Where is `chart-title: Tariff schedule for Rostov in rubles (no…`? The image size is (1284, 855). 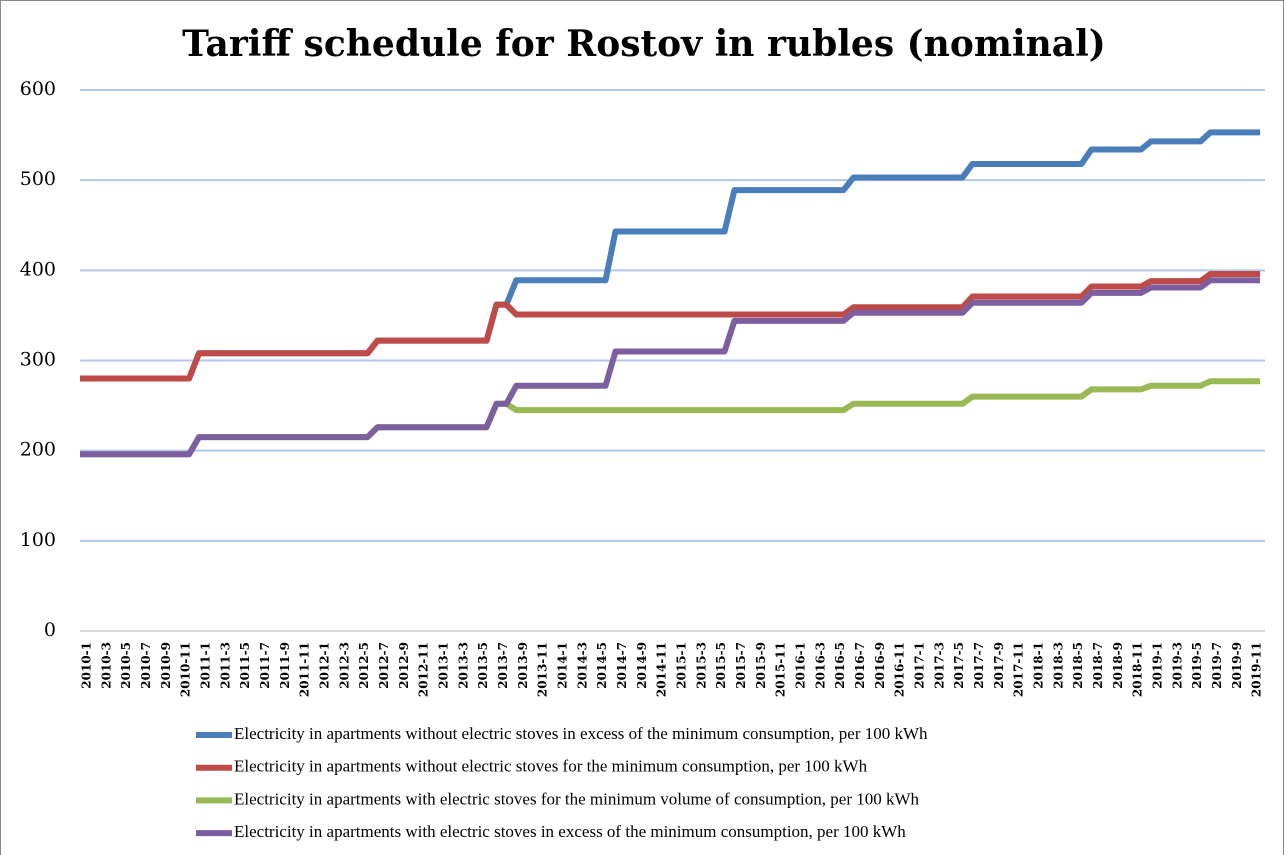 chart-title: Tariff schedule for Rostov in rubles (no… is located at coordinates (644, 44).